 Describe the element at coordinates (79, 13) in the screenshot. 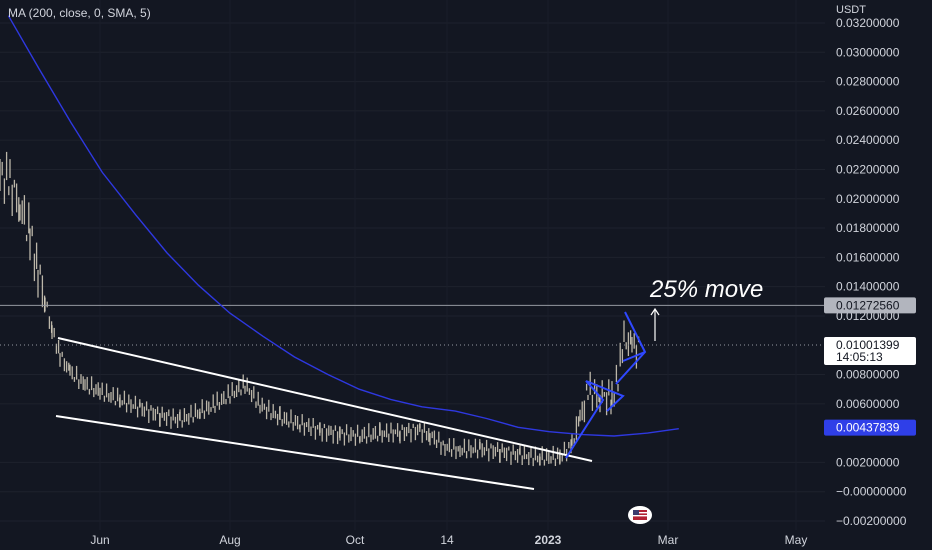

I see `indicator-legend: MA (200, close, 0, SMA, 5)` at that location.